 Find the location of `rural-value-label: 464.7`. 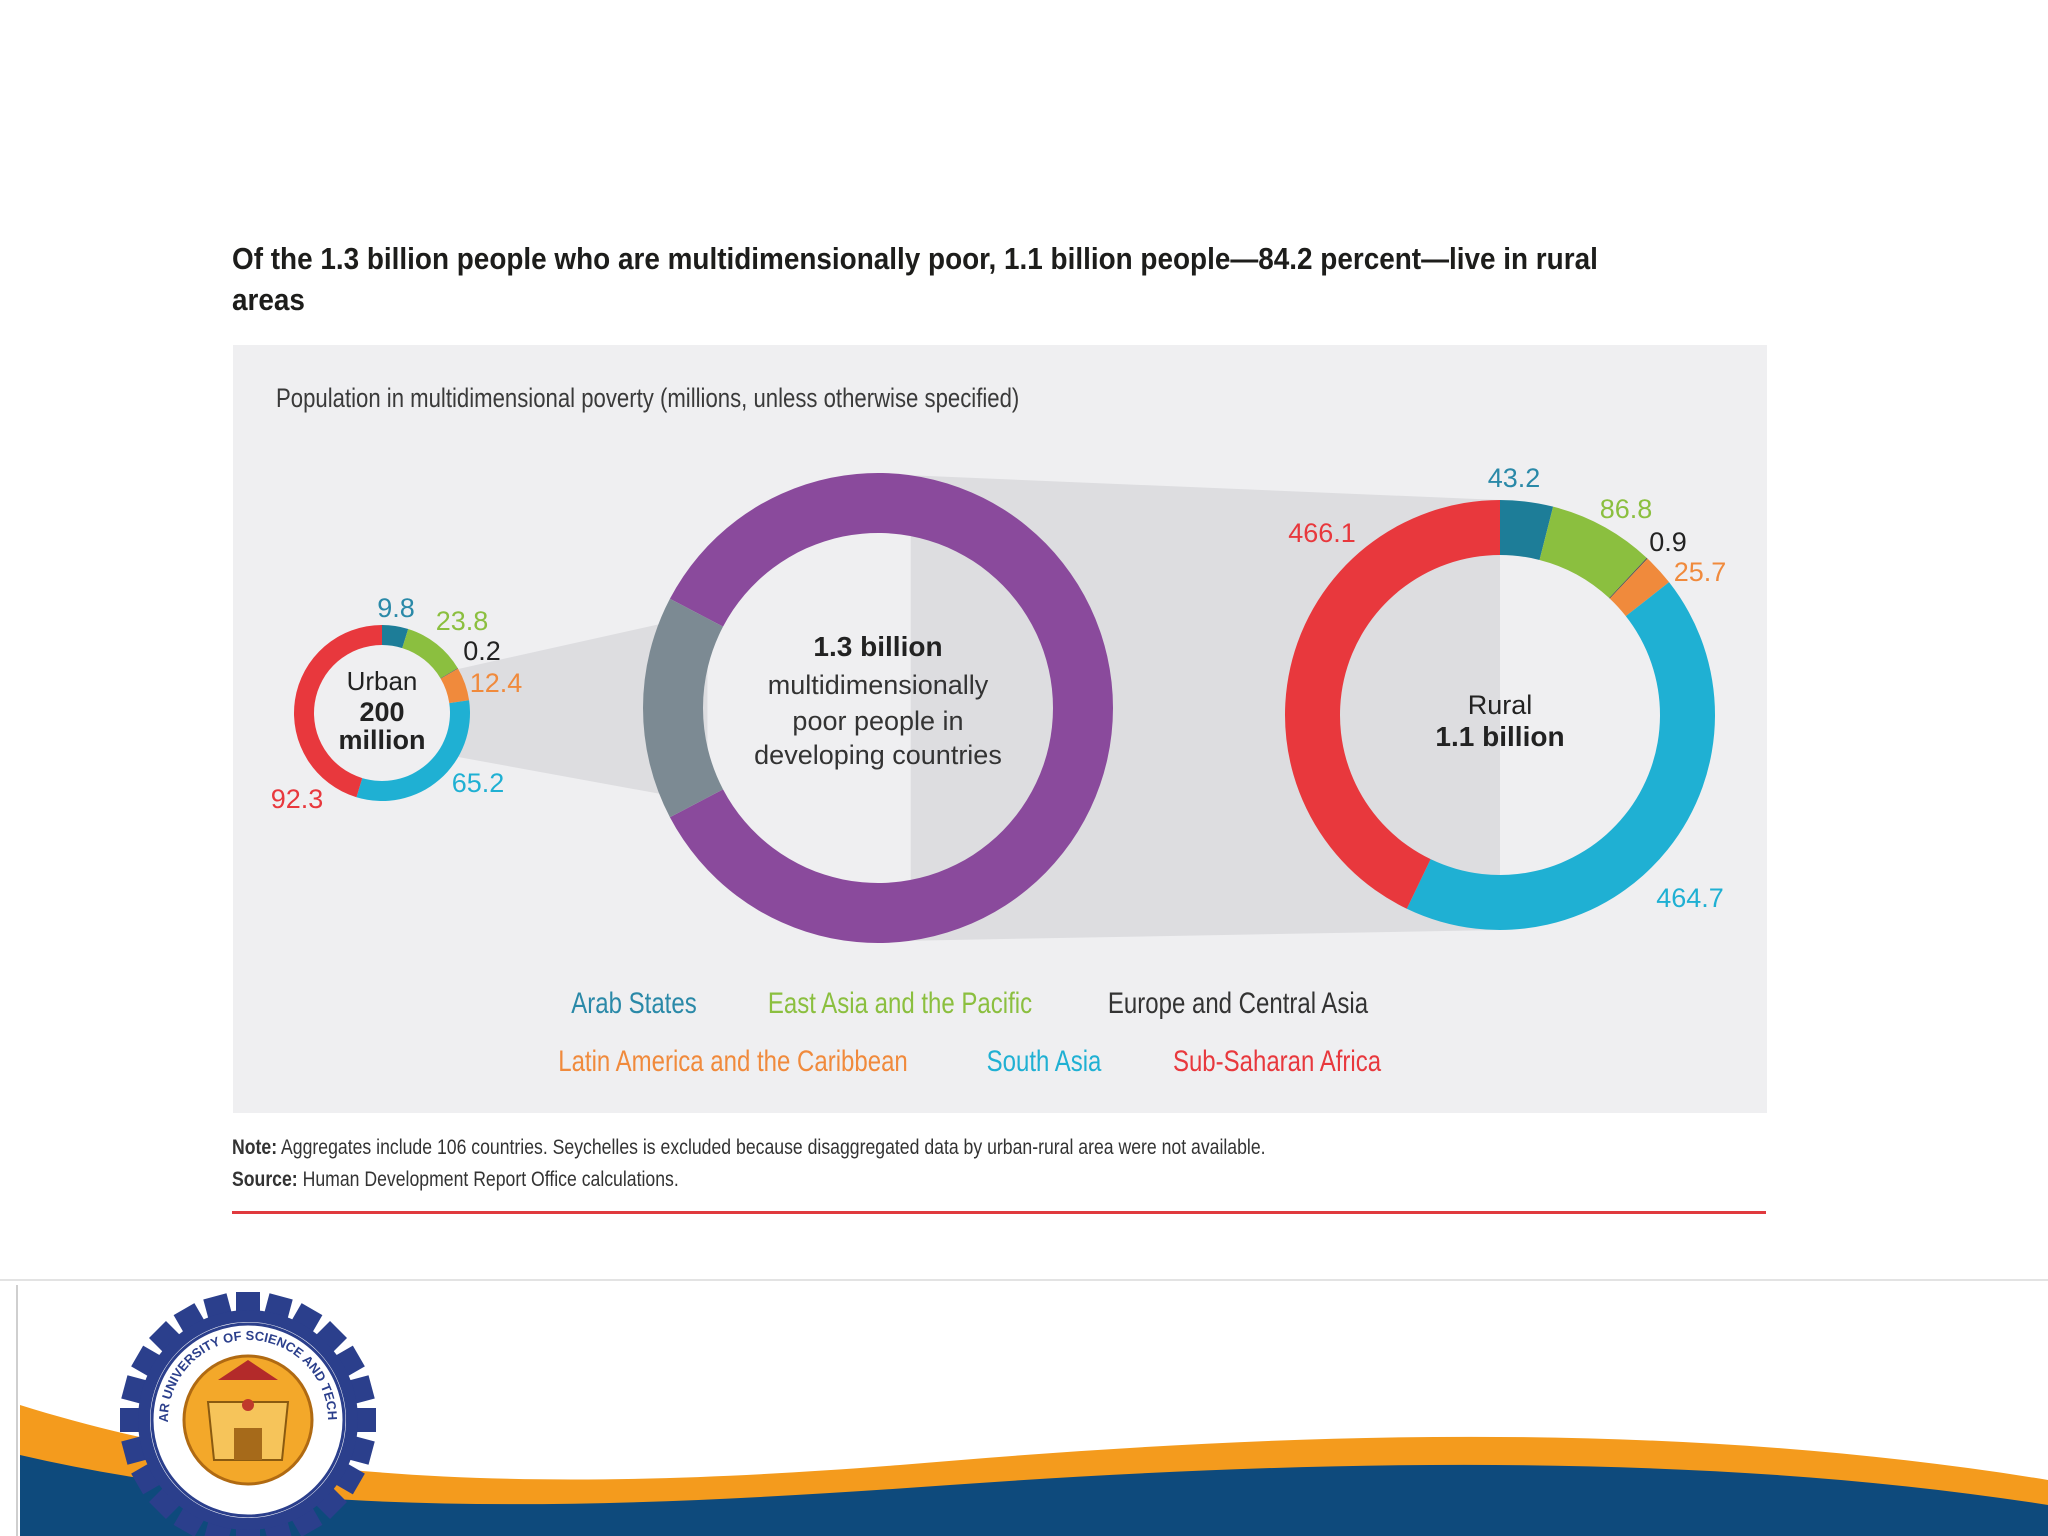

rural-value-label: 464.7 is located at coordinates (1690, 898).